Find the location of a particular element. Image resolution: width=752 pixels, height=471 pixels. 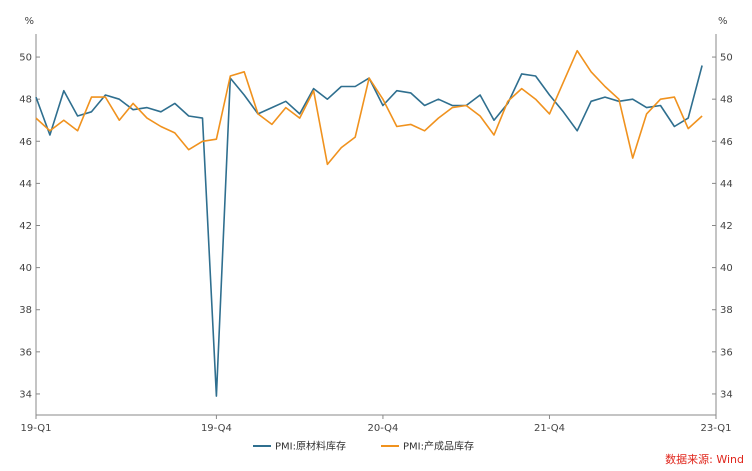

left-axis-unit: % is located at coordinates (29, 21).